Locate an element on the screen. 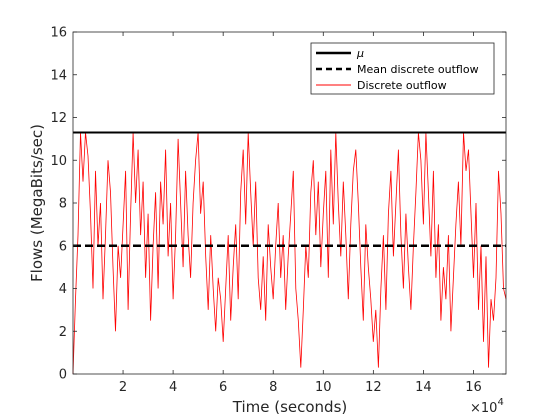  y-tick-label: 14 is located at coordinates (58, 75).